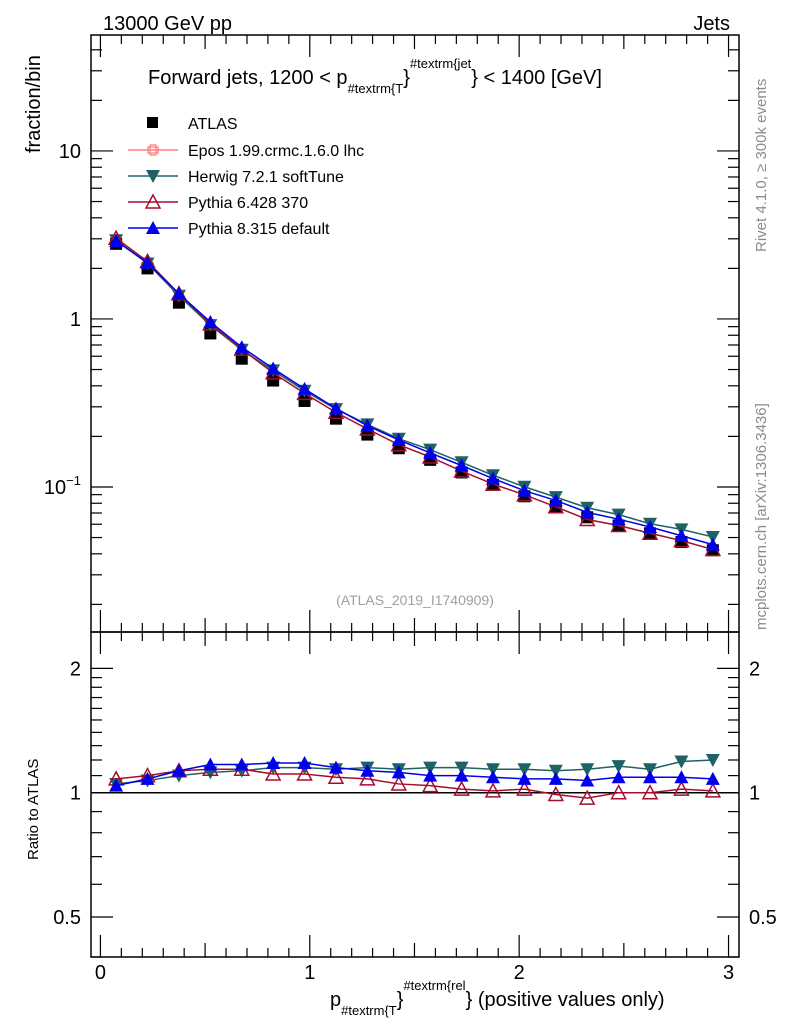 The width and height of the screenshot is (786, 1024). Describe the element at coordinates (519, 973) in the screenshot. I see `x-tick-label: 2` at that location.